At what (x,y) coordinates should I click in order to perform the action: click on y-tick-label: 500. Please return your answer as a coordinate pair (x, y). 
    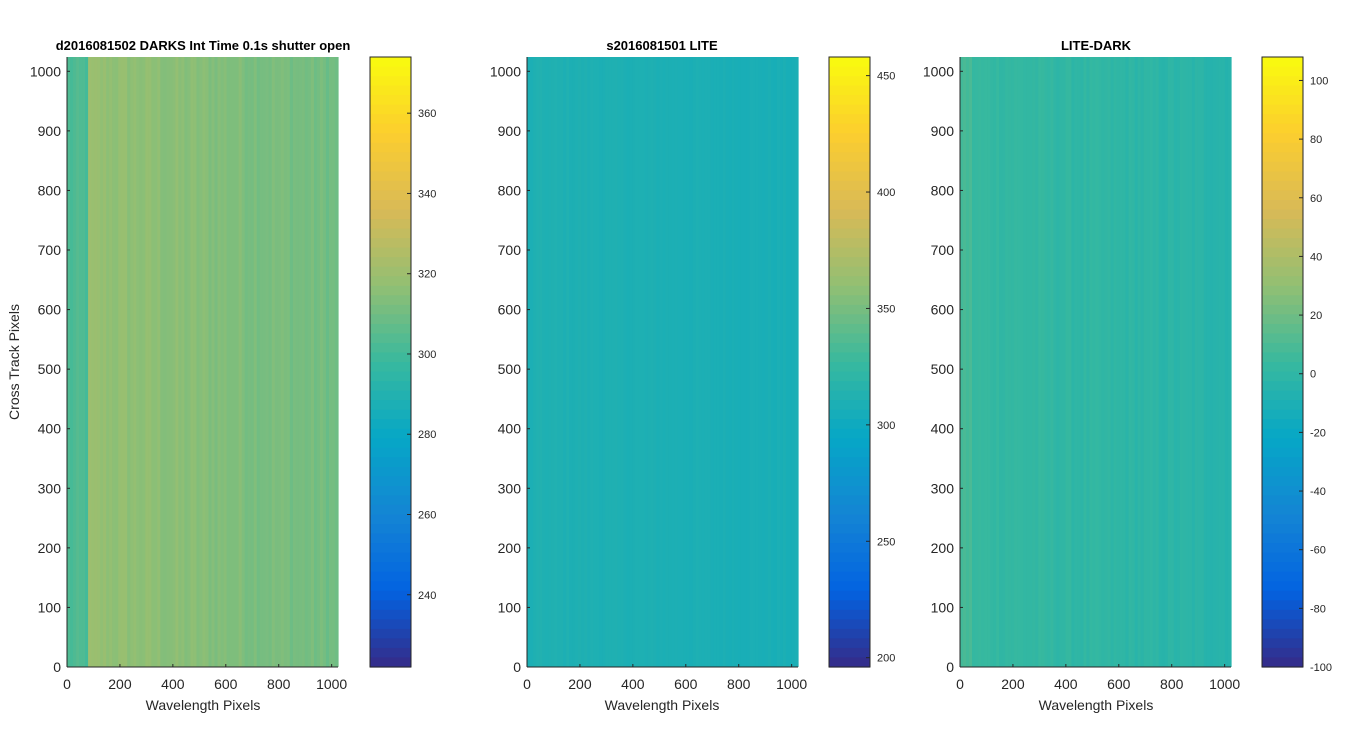
    Looking at the image, I should click on (943, 369).